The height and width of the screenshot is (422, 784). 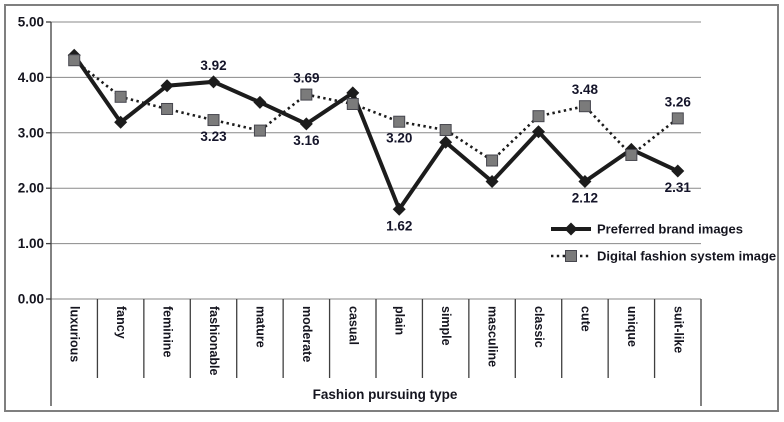 I want to click on category-label: cute, so click(x=585, y=319).